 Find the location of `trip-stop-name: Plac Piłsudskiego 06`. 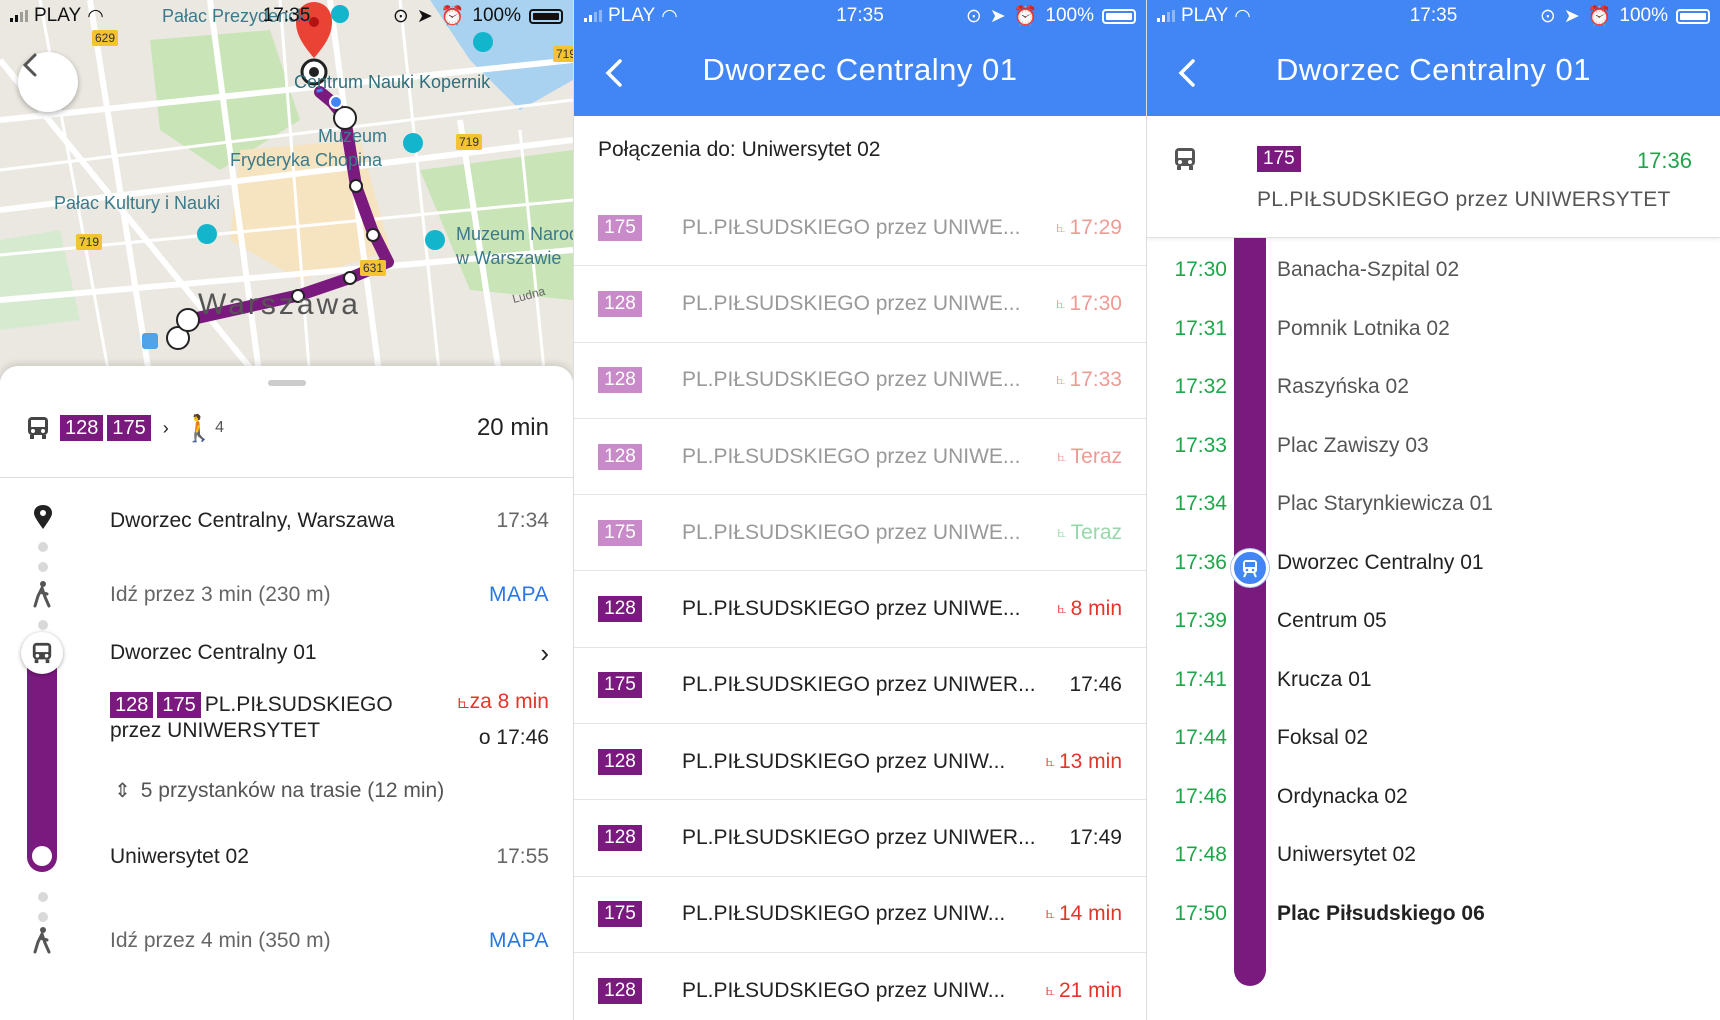

trip-stop-name: Plac Piłsudskiego 06 is located at coordinates (1381, 913).